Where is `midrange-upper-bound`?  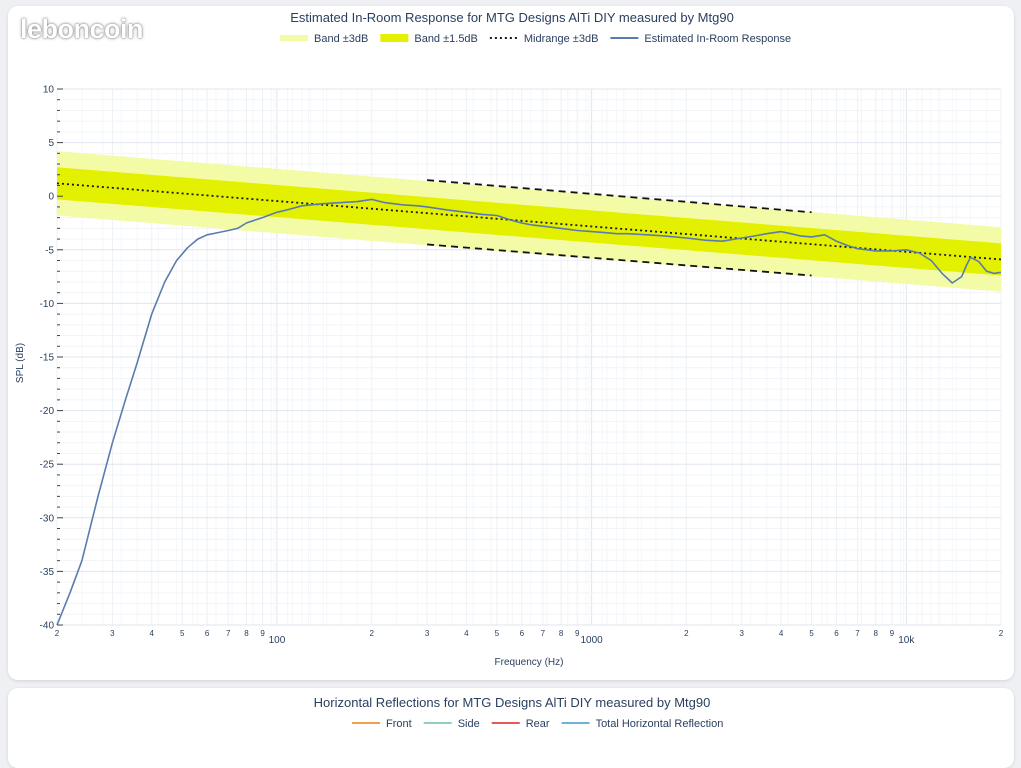 midrange-upper-bound is located at coordinates (619, 196).